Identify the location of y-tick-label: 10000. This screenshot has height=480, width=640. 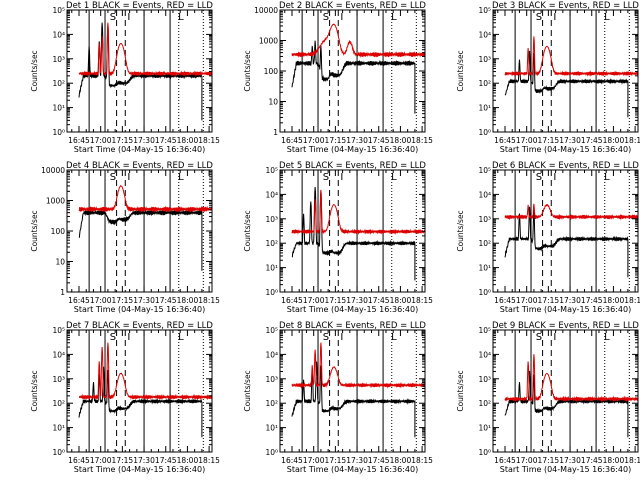
(266, 10).